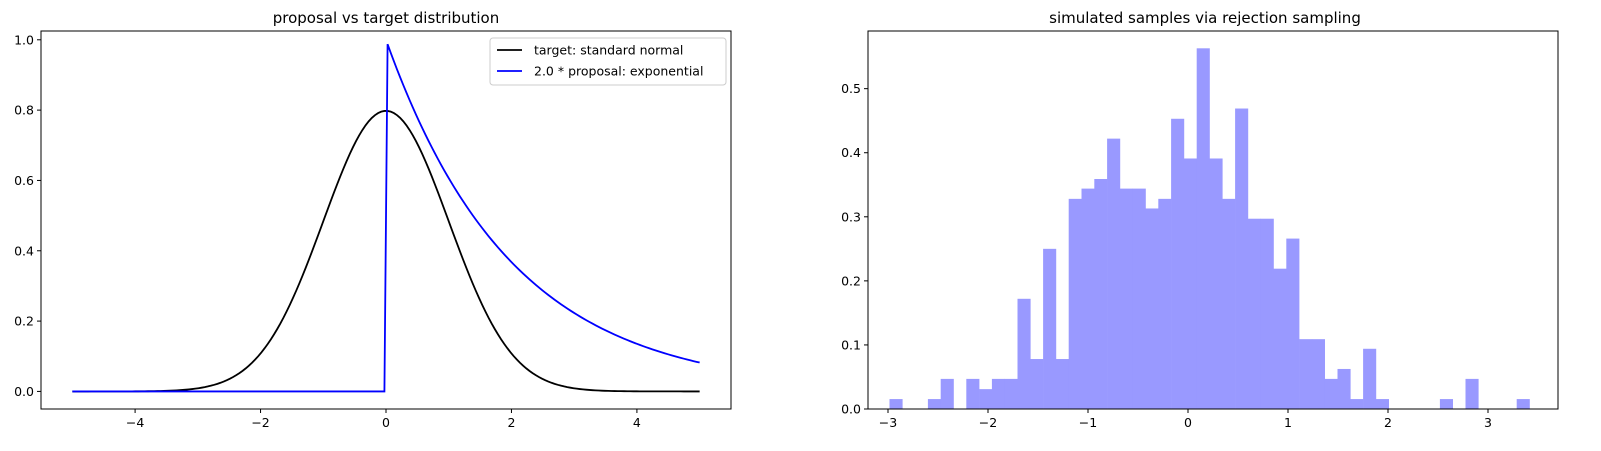  What do you see at coordinates (1288, 422) in the screenshot?
I see `x-tick-label: 1` at bounding box center [1288, 422].